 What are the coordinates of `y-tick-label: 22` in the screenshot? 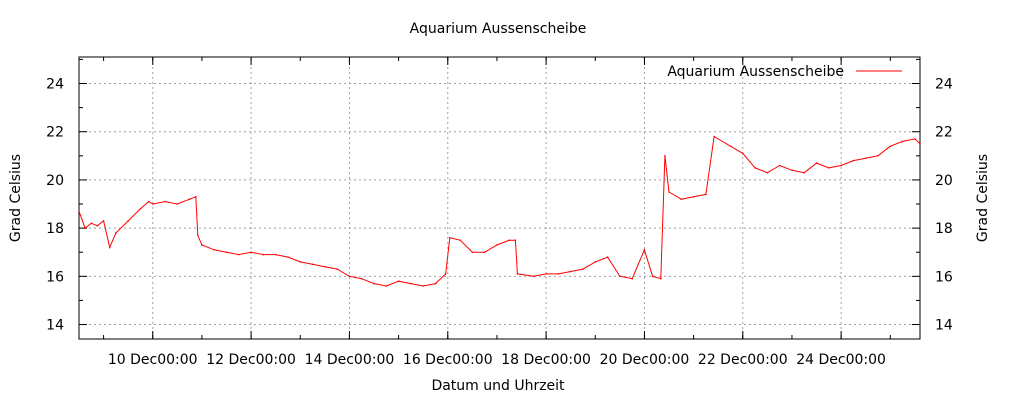 It's located at (55, 133).